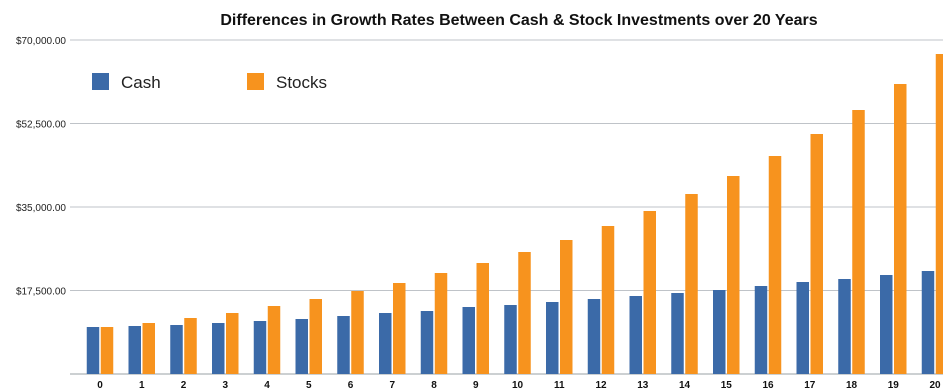  I want to click on x-axis-tick-labels: 0 1 2 3 4 5 6 7 8 9 10 11 12 13 14 15 16 17 18 19 20, so click(519, 385).